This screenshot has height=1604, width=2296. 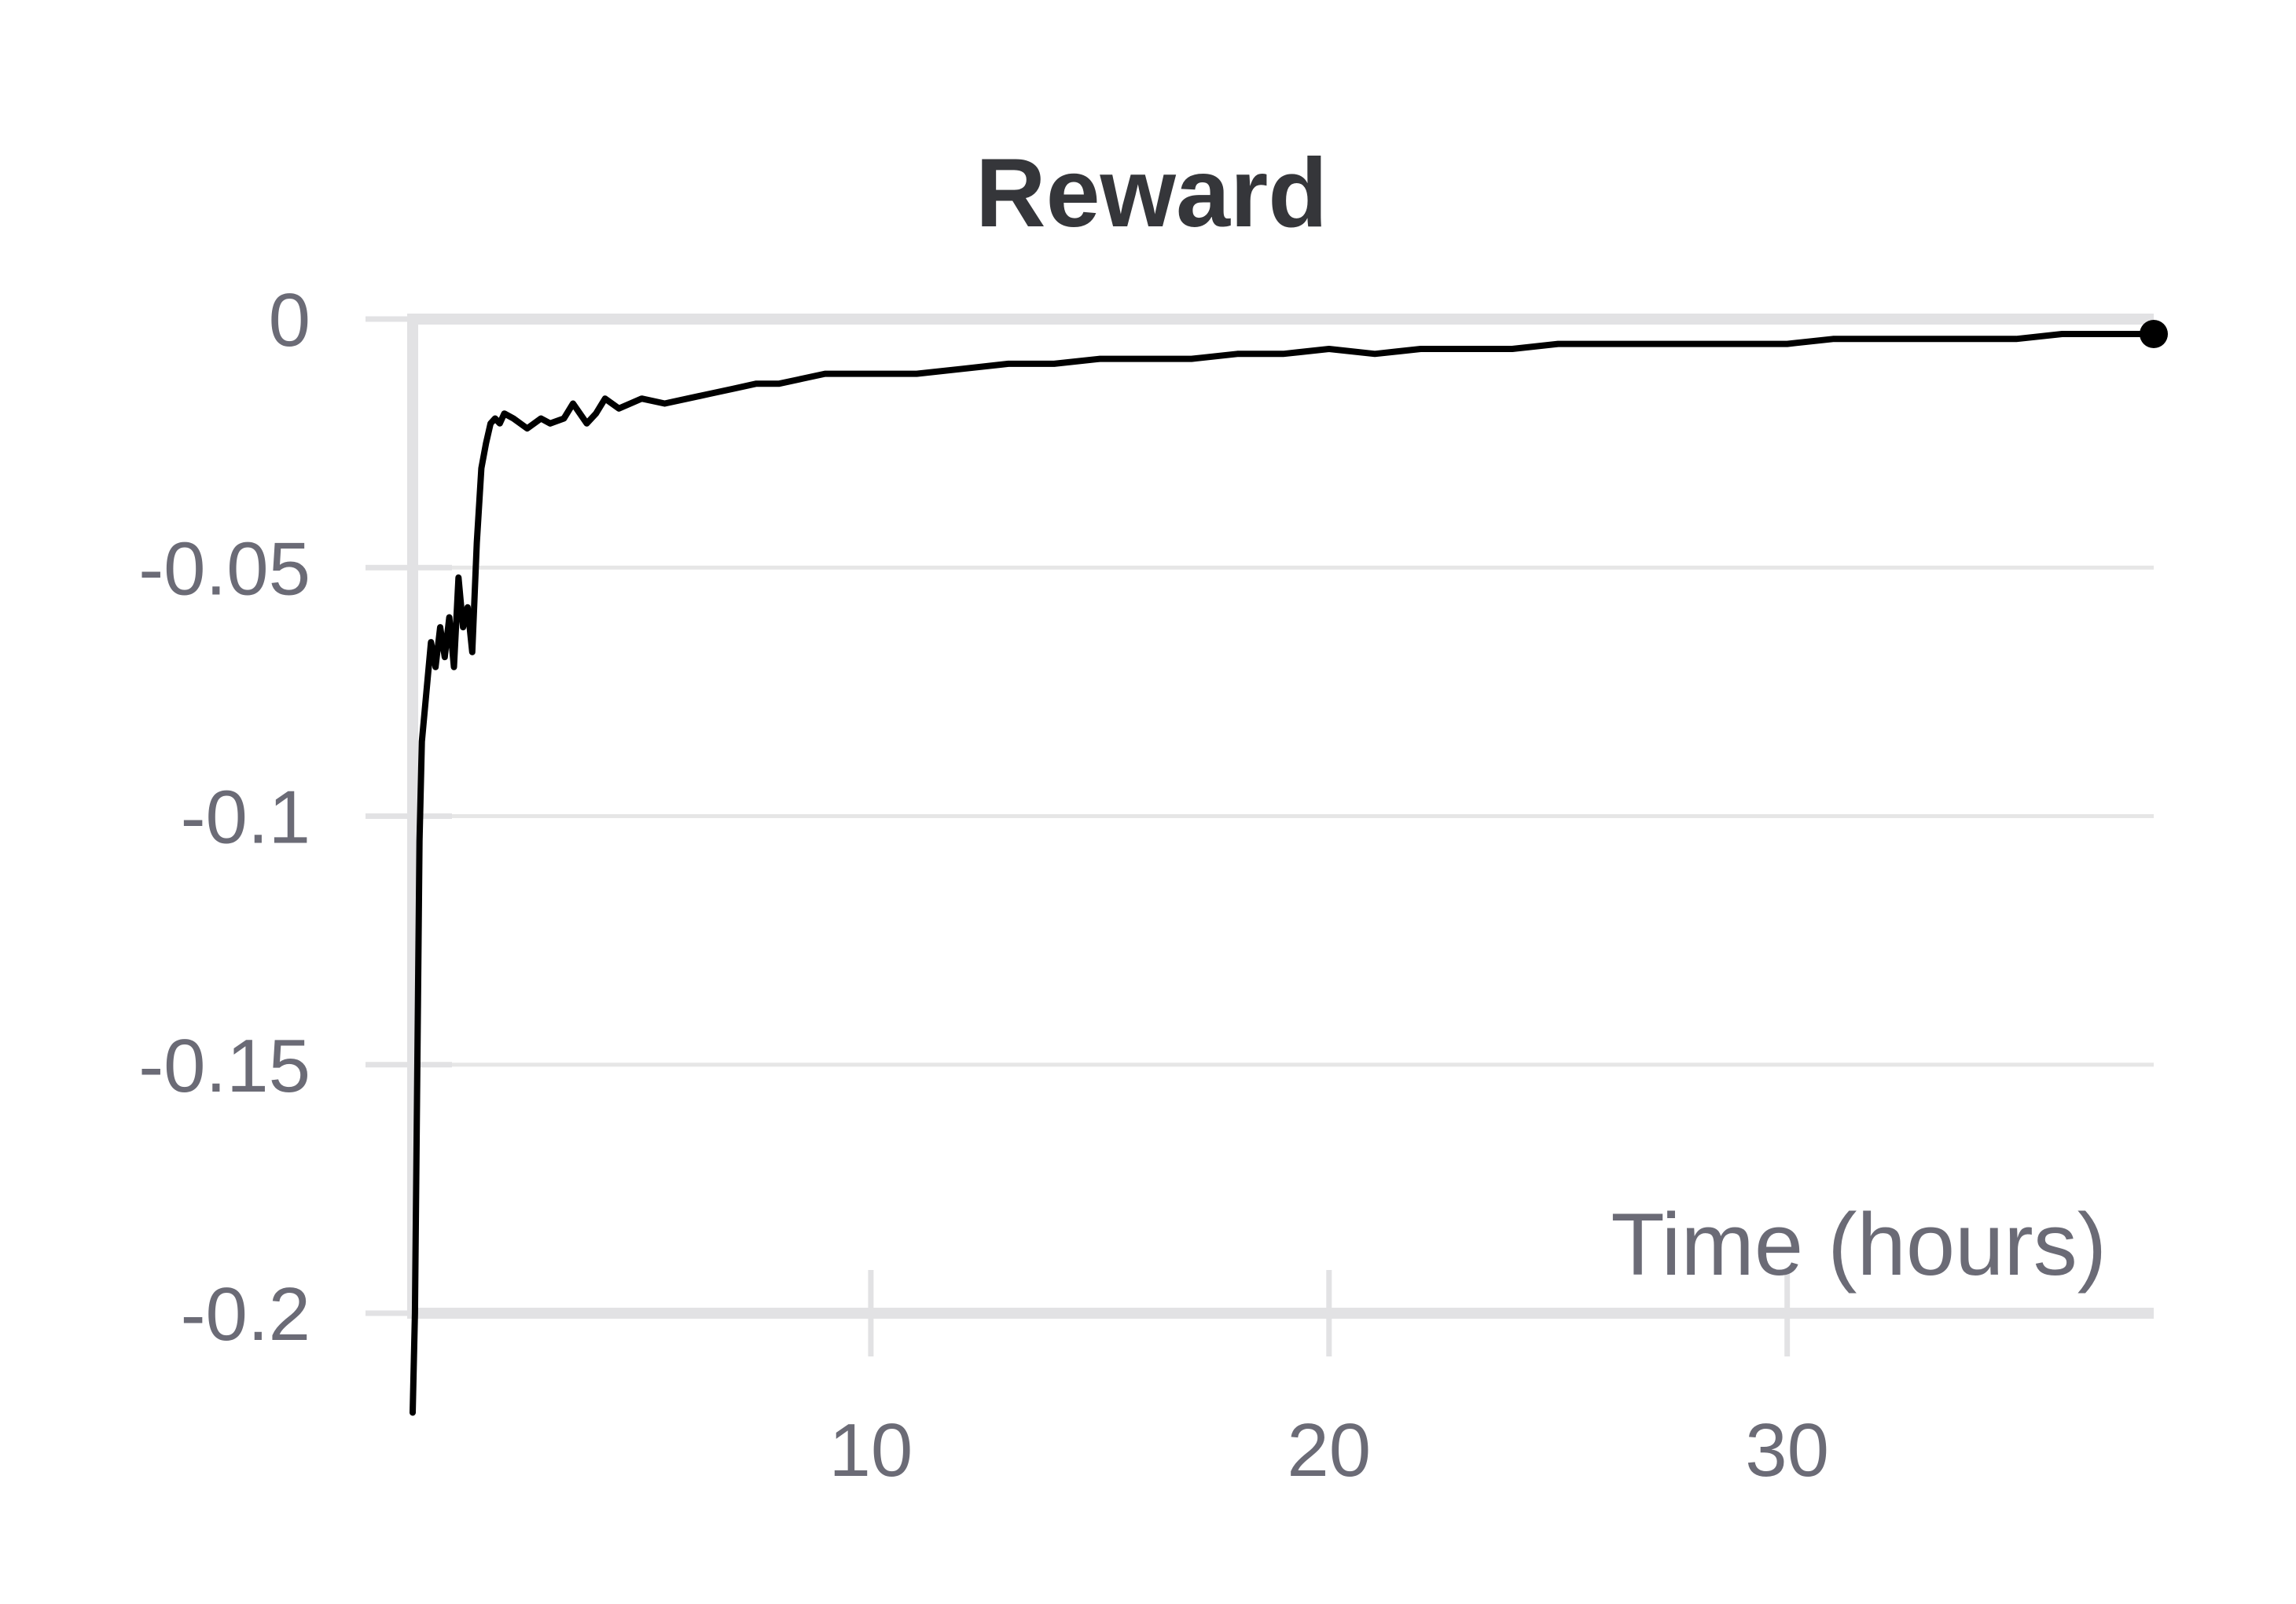 What do you see at coordinates (1787, 1450) in the screenshot?
I see `x-tick-label: 30` at bounding box center [1787, 1450].